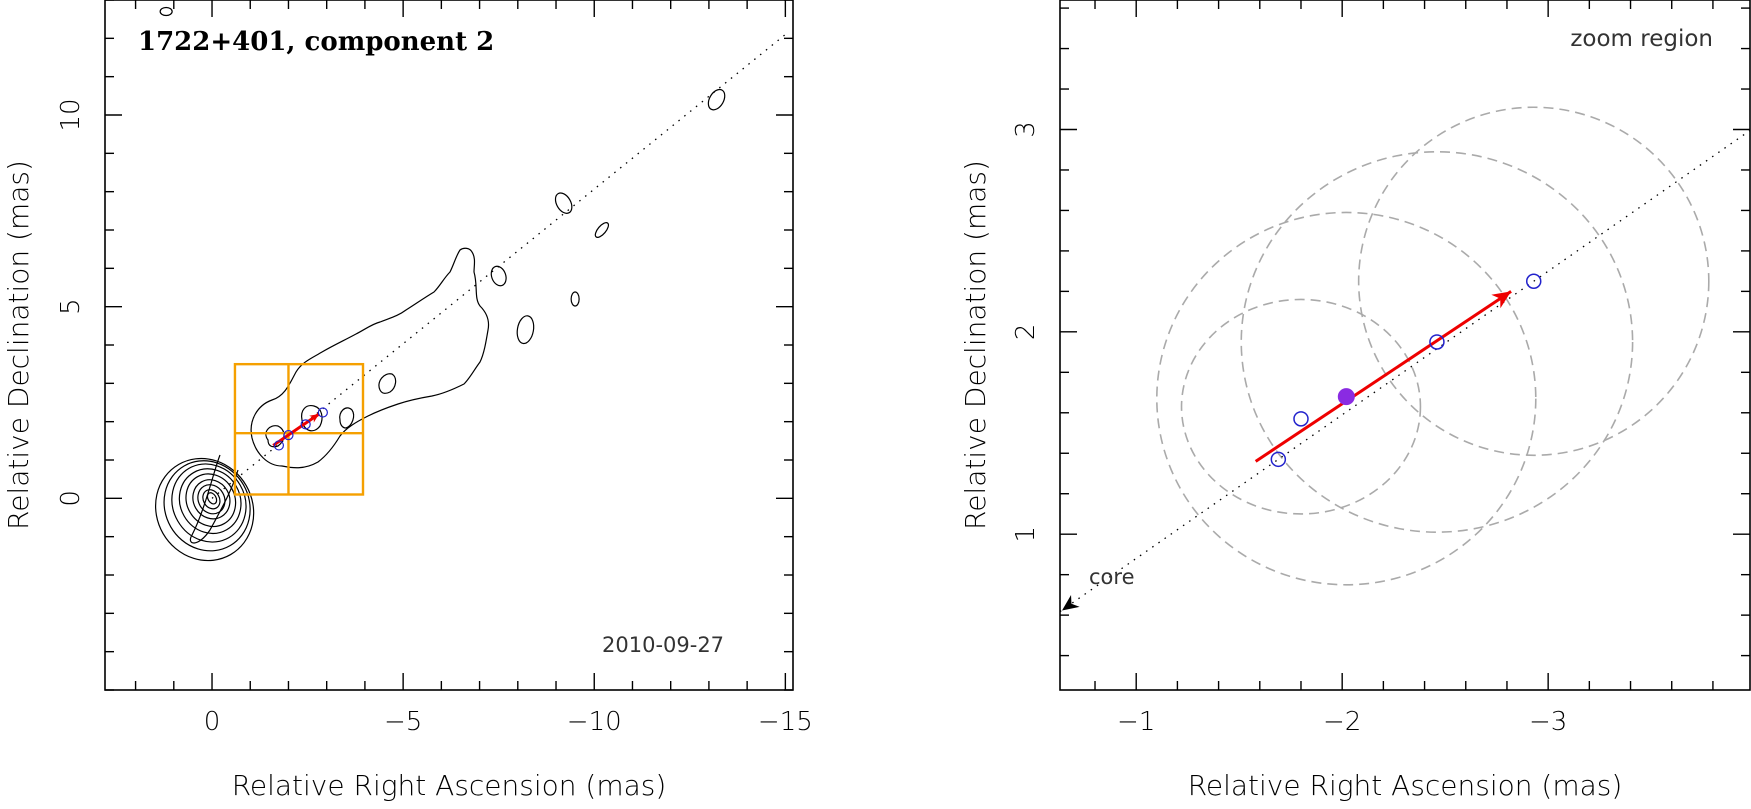 The image size is (1751, 809). What do you see at coordinates (1026, 129) in the screenshot?
I see `zoom-y-tick-label: 3` at bounding box center [1026, 129].